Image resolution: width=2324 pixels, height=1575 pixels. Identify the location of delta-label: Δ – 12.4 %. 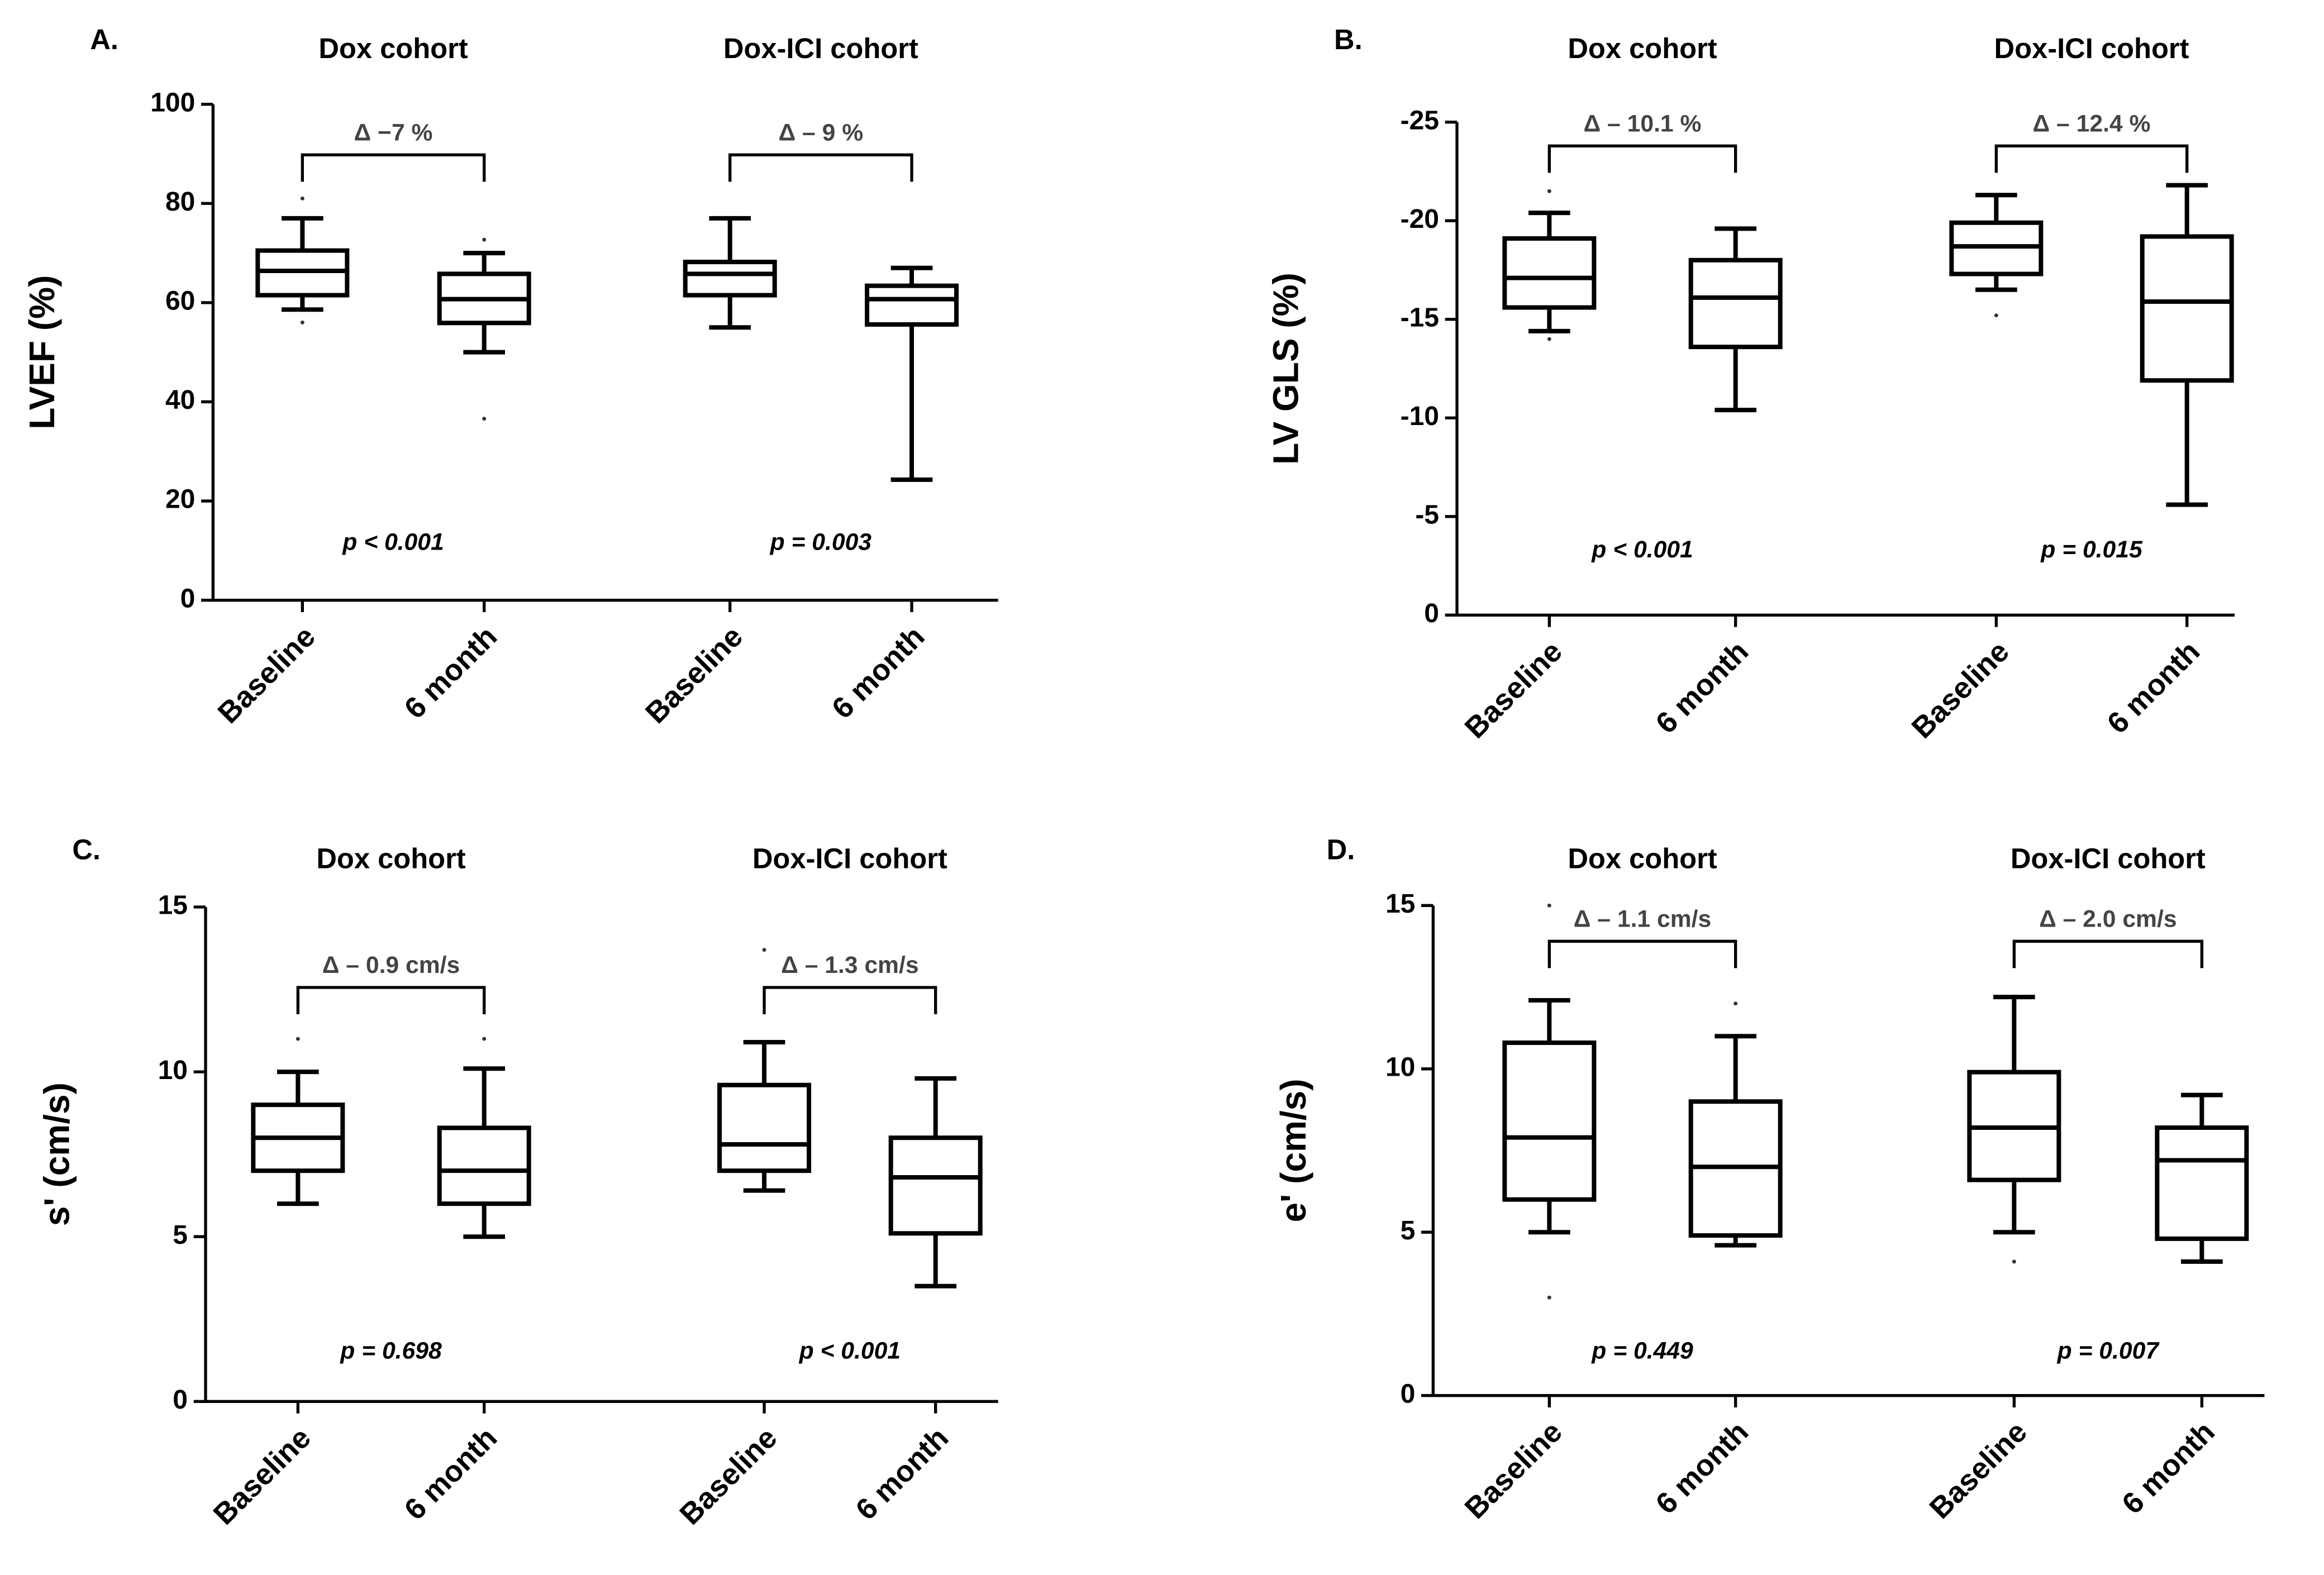
(2092, 123).